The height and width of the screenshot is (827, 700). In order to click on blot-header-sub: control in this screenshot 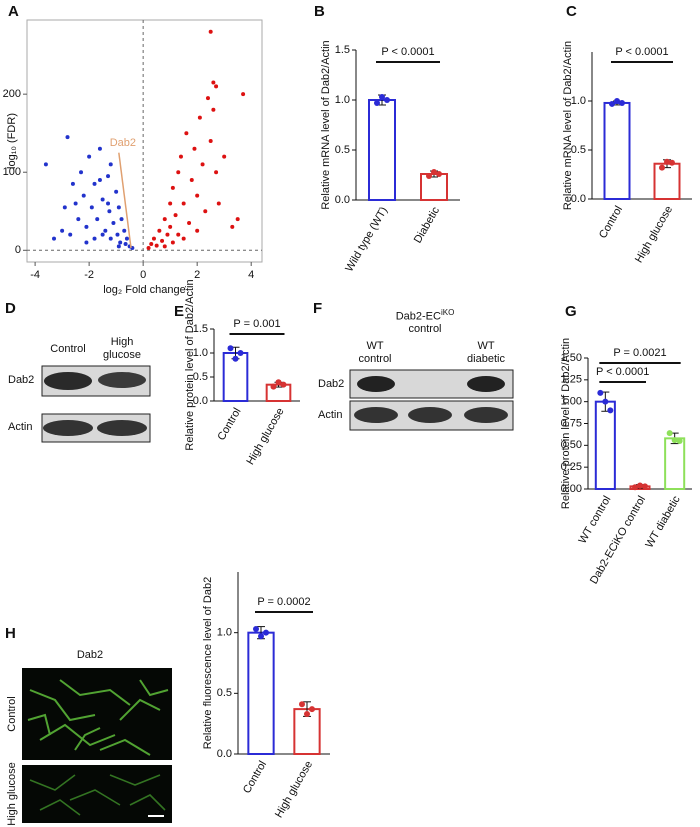, I will do `click(425, 329)`.